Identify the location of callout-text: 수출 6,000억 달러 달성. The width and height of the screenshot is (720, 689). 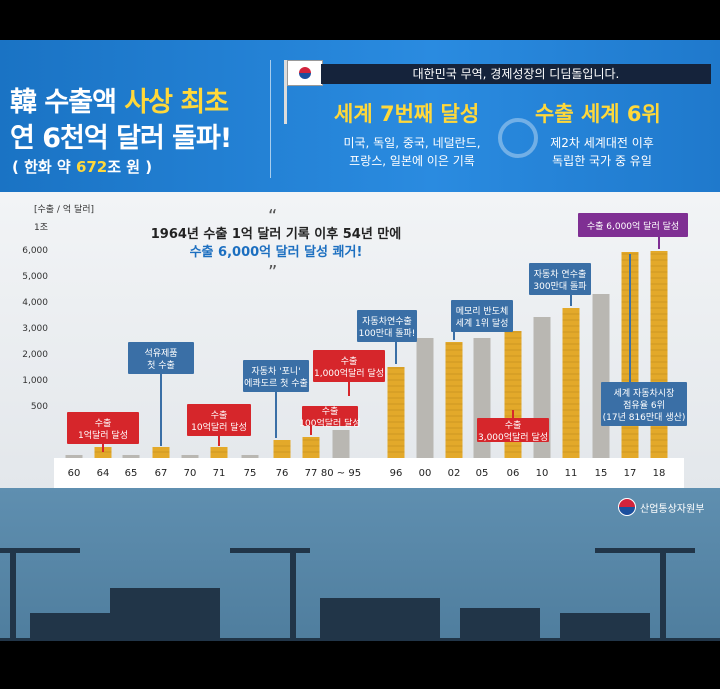
(633, 226).